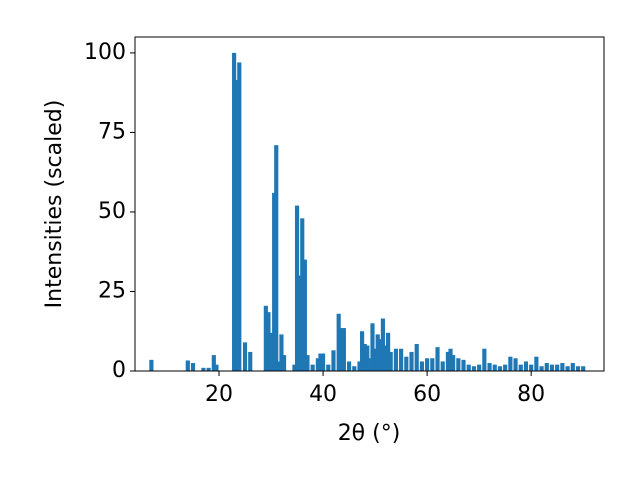 The image size is (640, 484). Describe the element at coordinates (112, 211) in the screenshot. I see `y-tick-label: 50` at that location.